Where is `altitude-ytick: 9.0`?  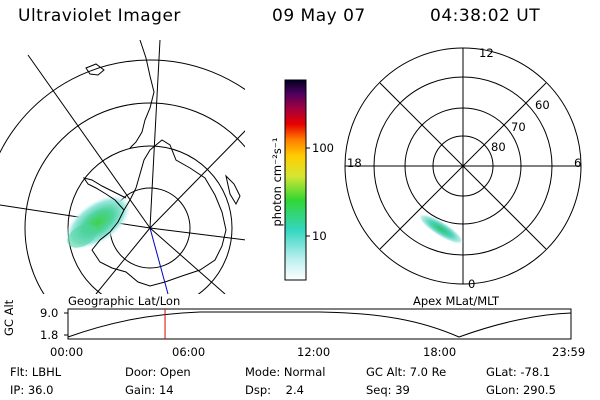
altitude-ytick: 9.0 is located at coordinates (49, 313).